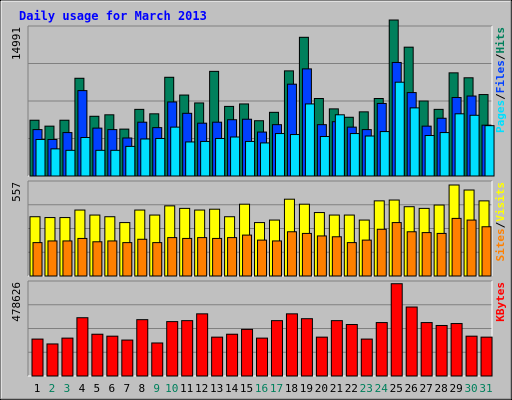  I want to click on legend-middle-item-2: Visits, so click(500, 202).